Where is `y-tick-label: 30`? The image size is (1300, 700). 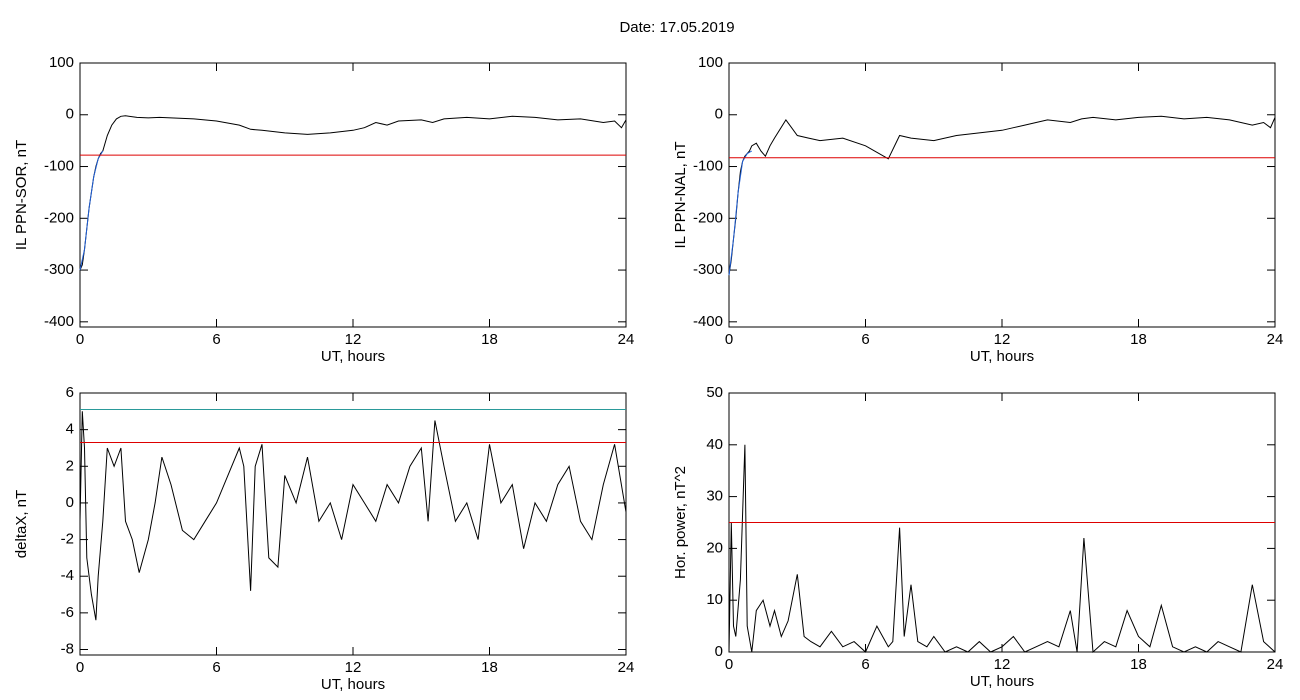 y-tick-label: 30 is located at coordinates (714, 496).